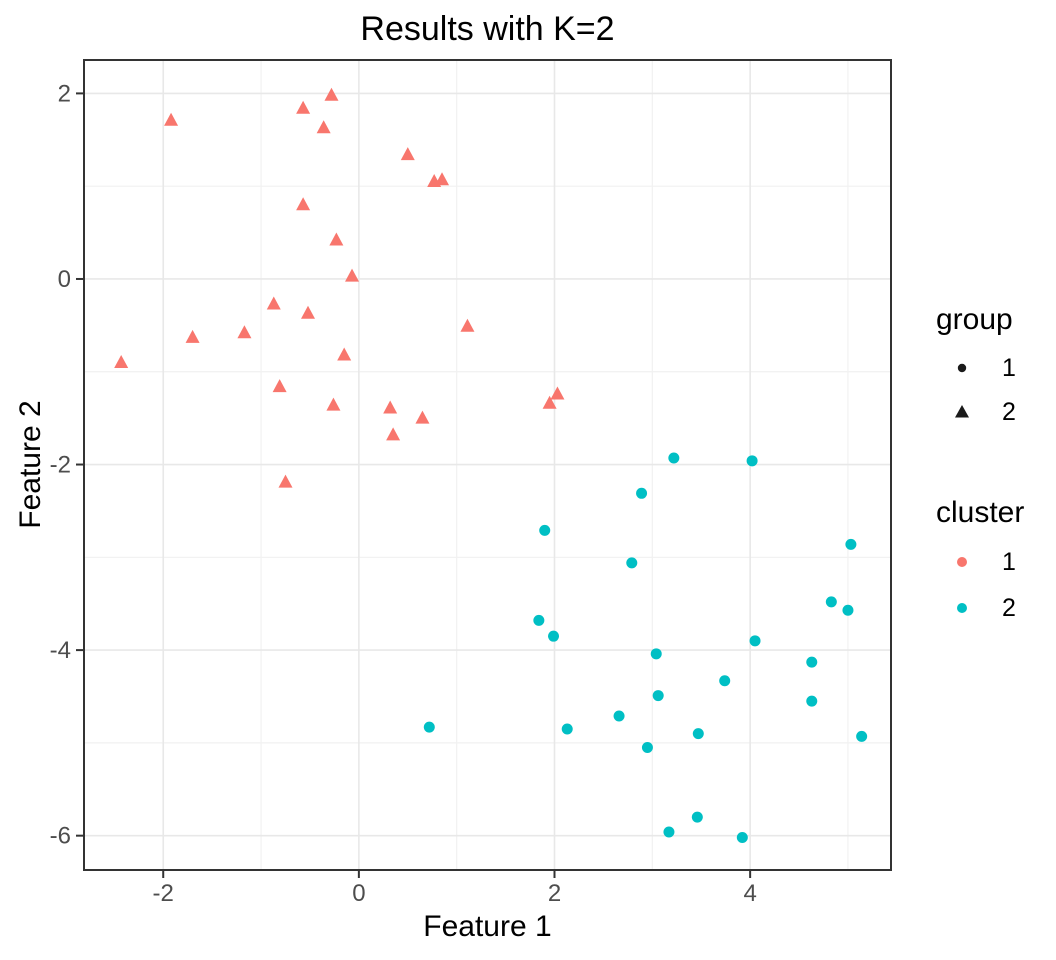 The width and height of the screenshot is (1056, 960). What do you see at coordinates (983, 608) in the screenshot?
I see `legend-item-cluster-2: 2` at bounding box center [983, 608].